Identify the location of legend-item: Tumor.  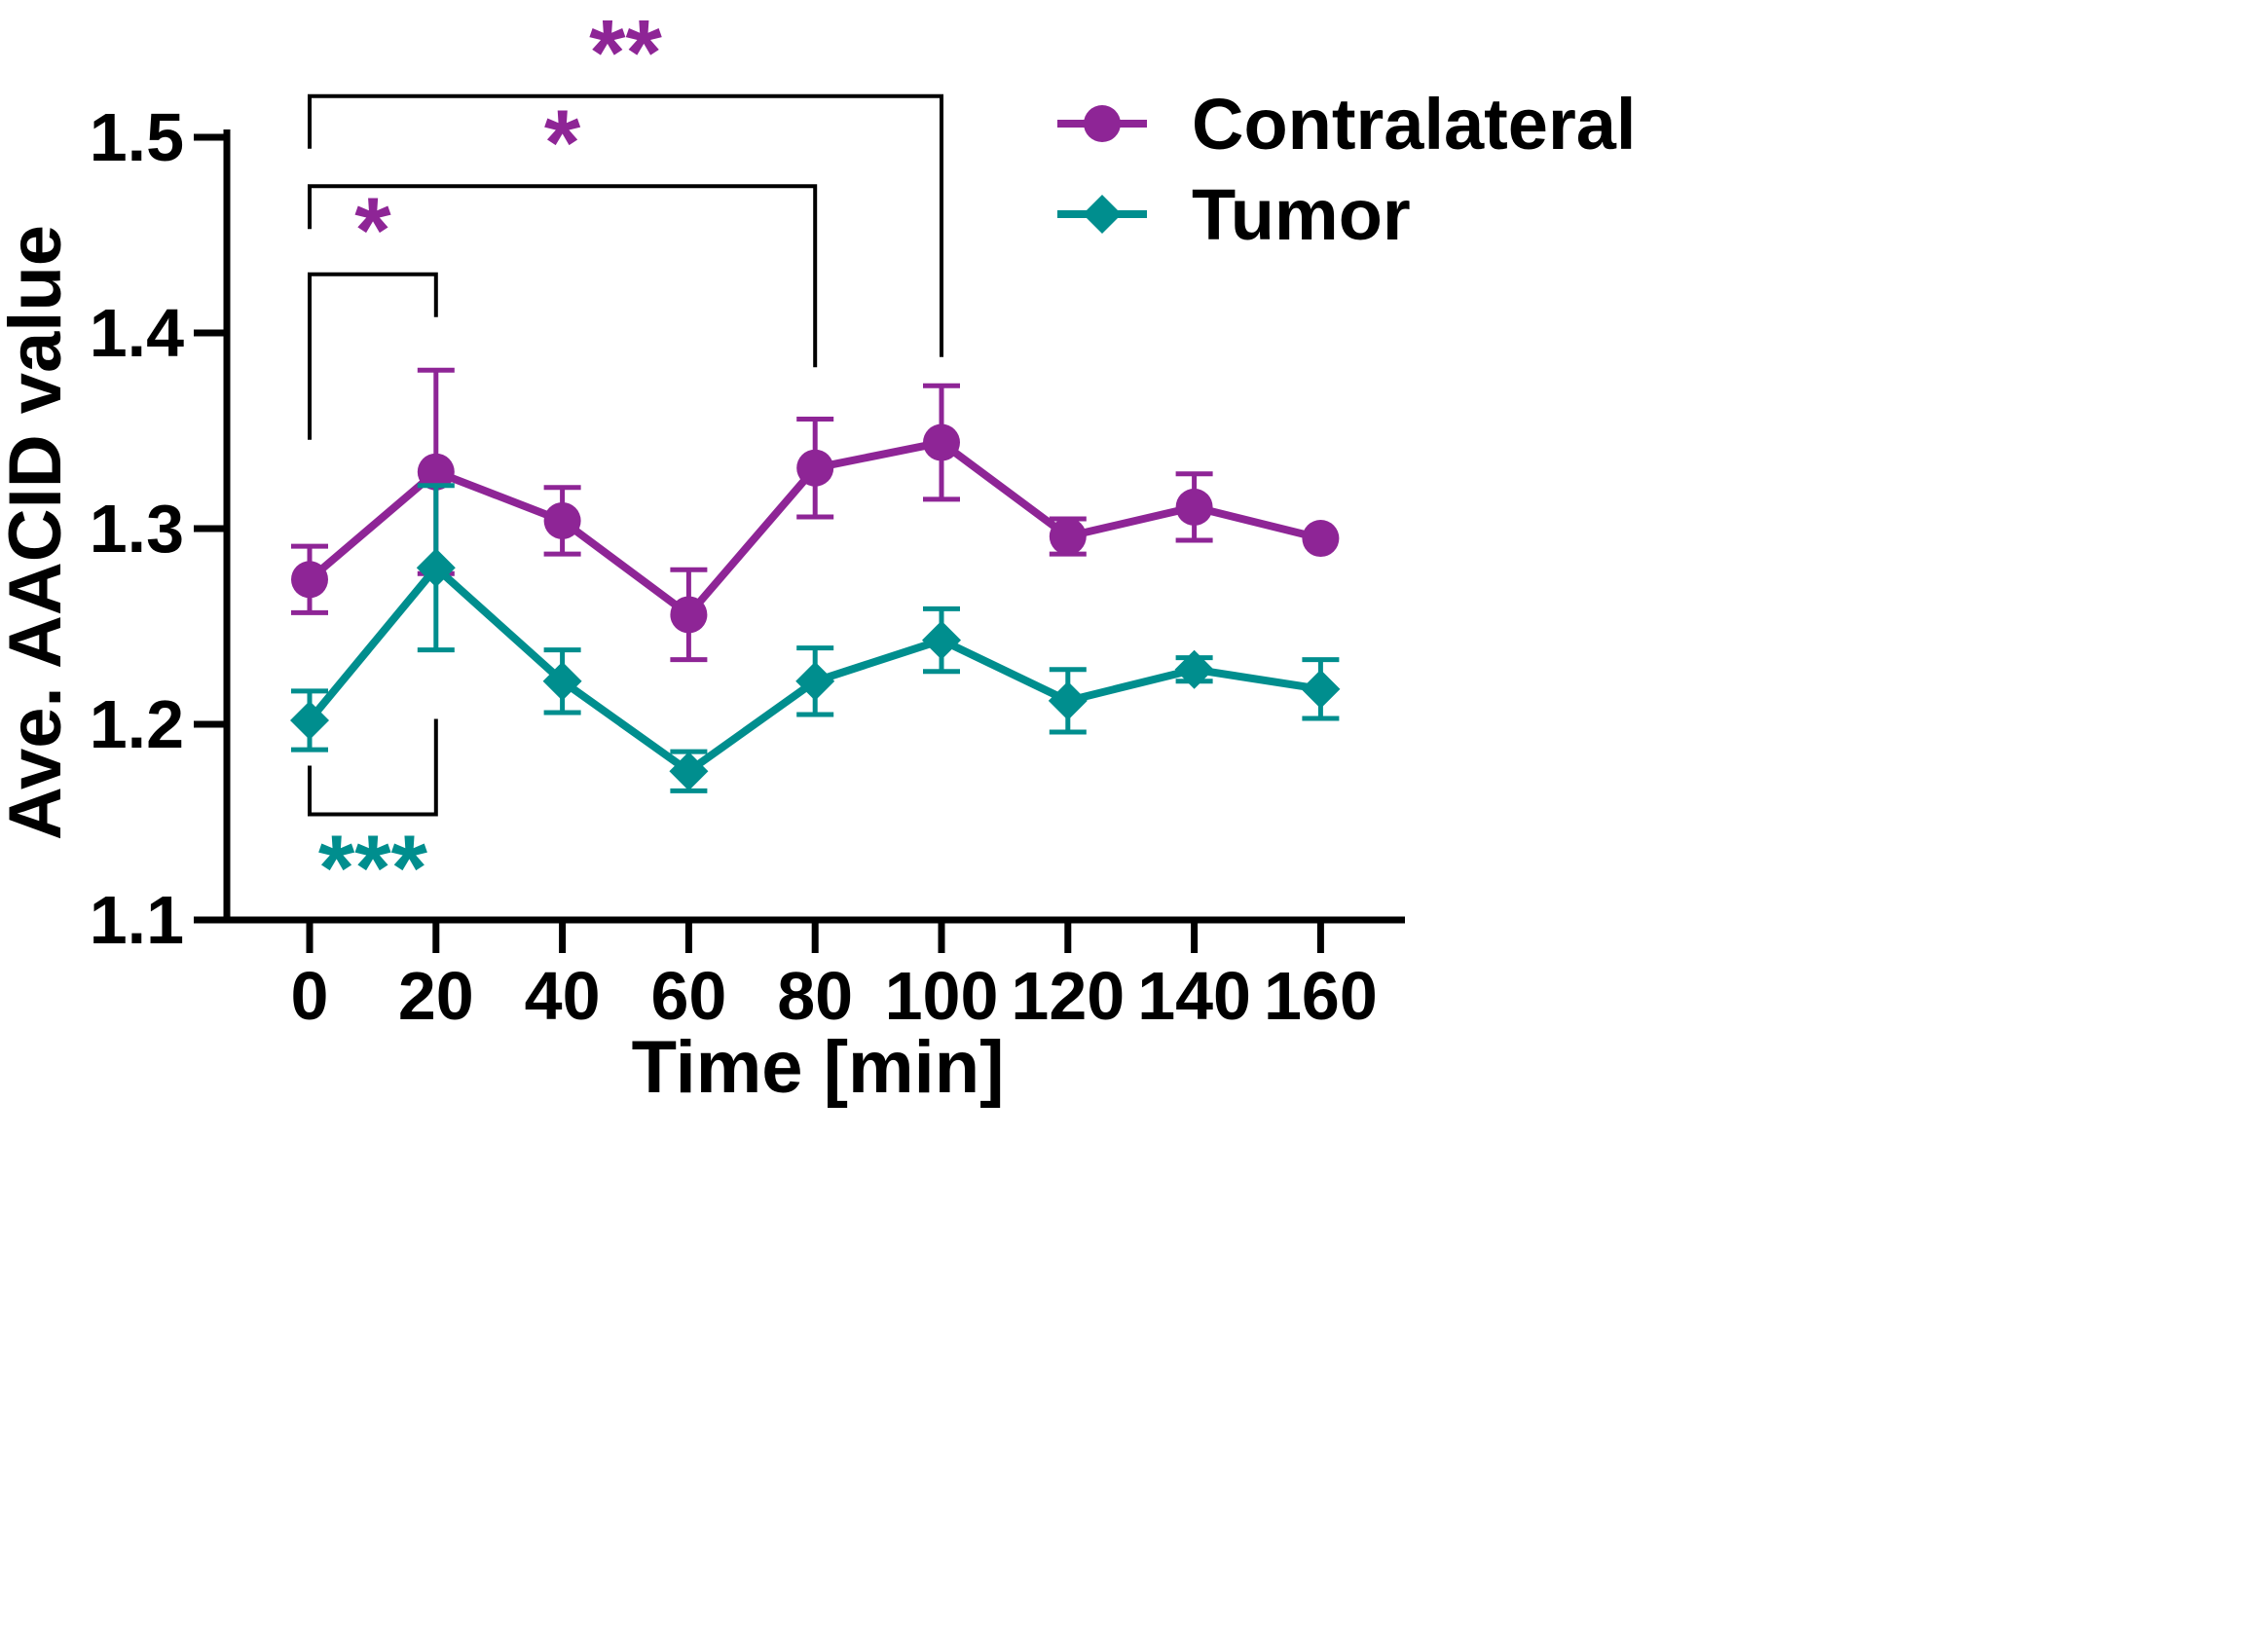
(1234, 214).